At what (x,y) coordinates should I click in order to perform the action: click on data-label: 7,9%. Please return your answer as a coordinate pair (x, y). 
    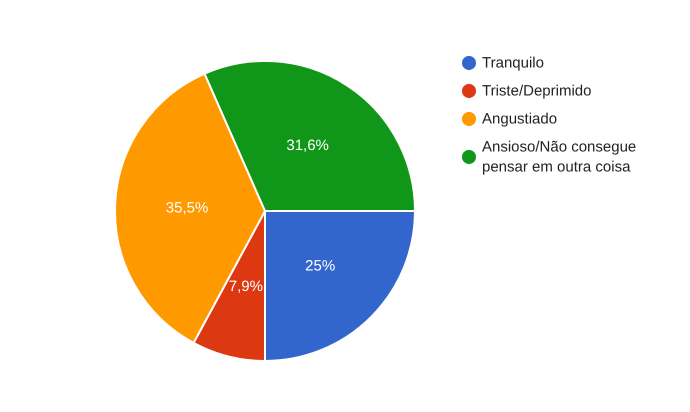
    Looking at the image, I should click on (245, 287).